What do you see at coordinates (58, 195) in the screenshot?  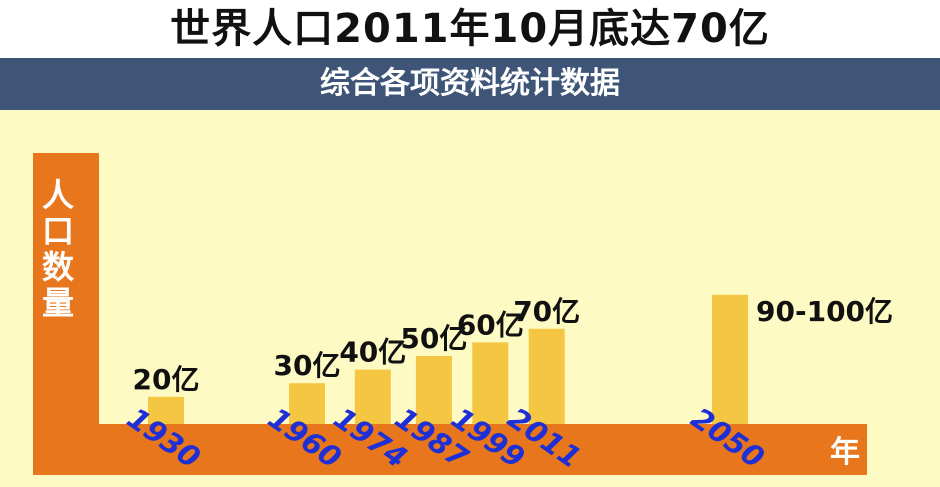 I see `y-axis-label-char: 人` at bounding box center [58, 195].